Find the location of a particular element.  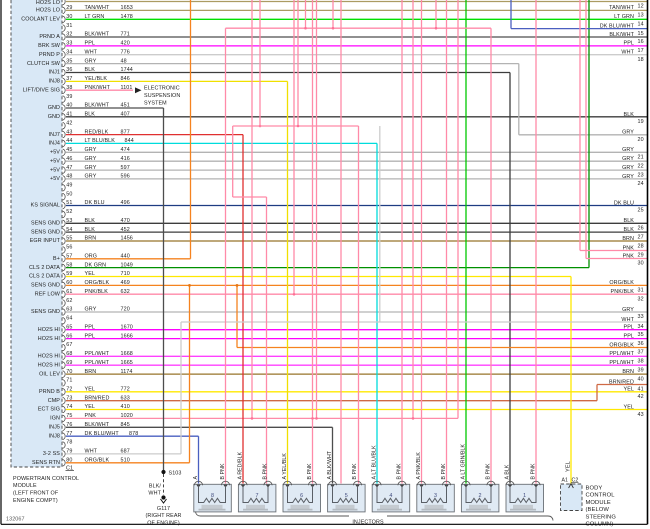

svg-text: SENS RTN is located at coordinates (46, 463).